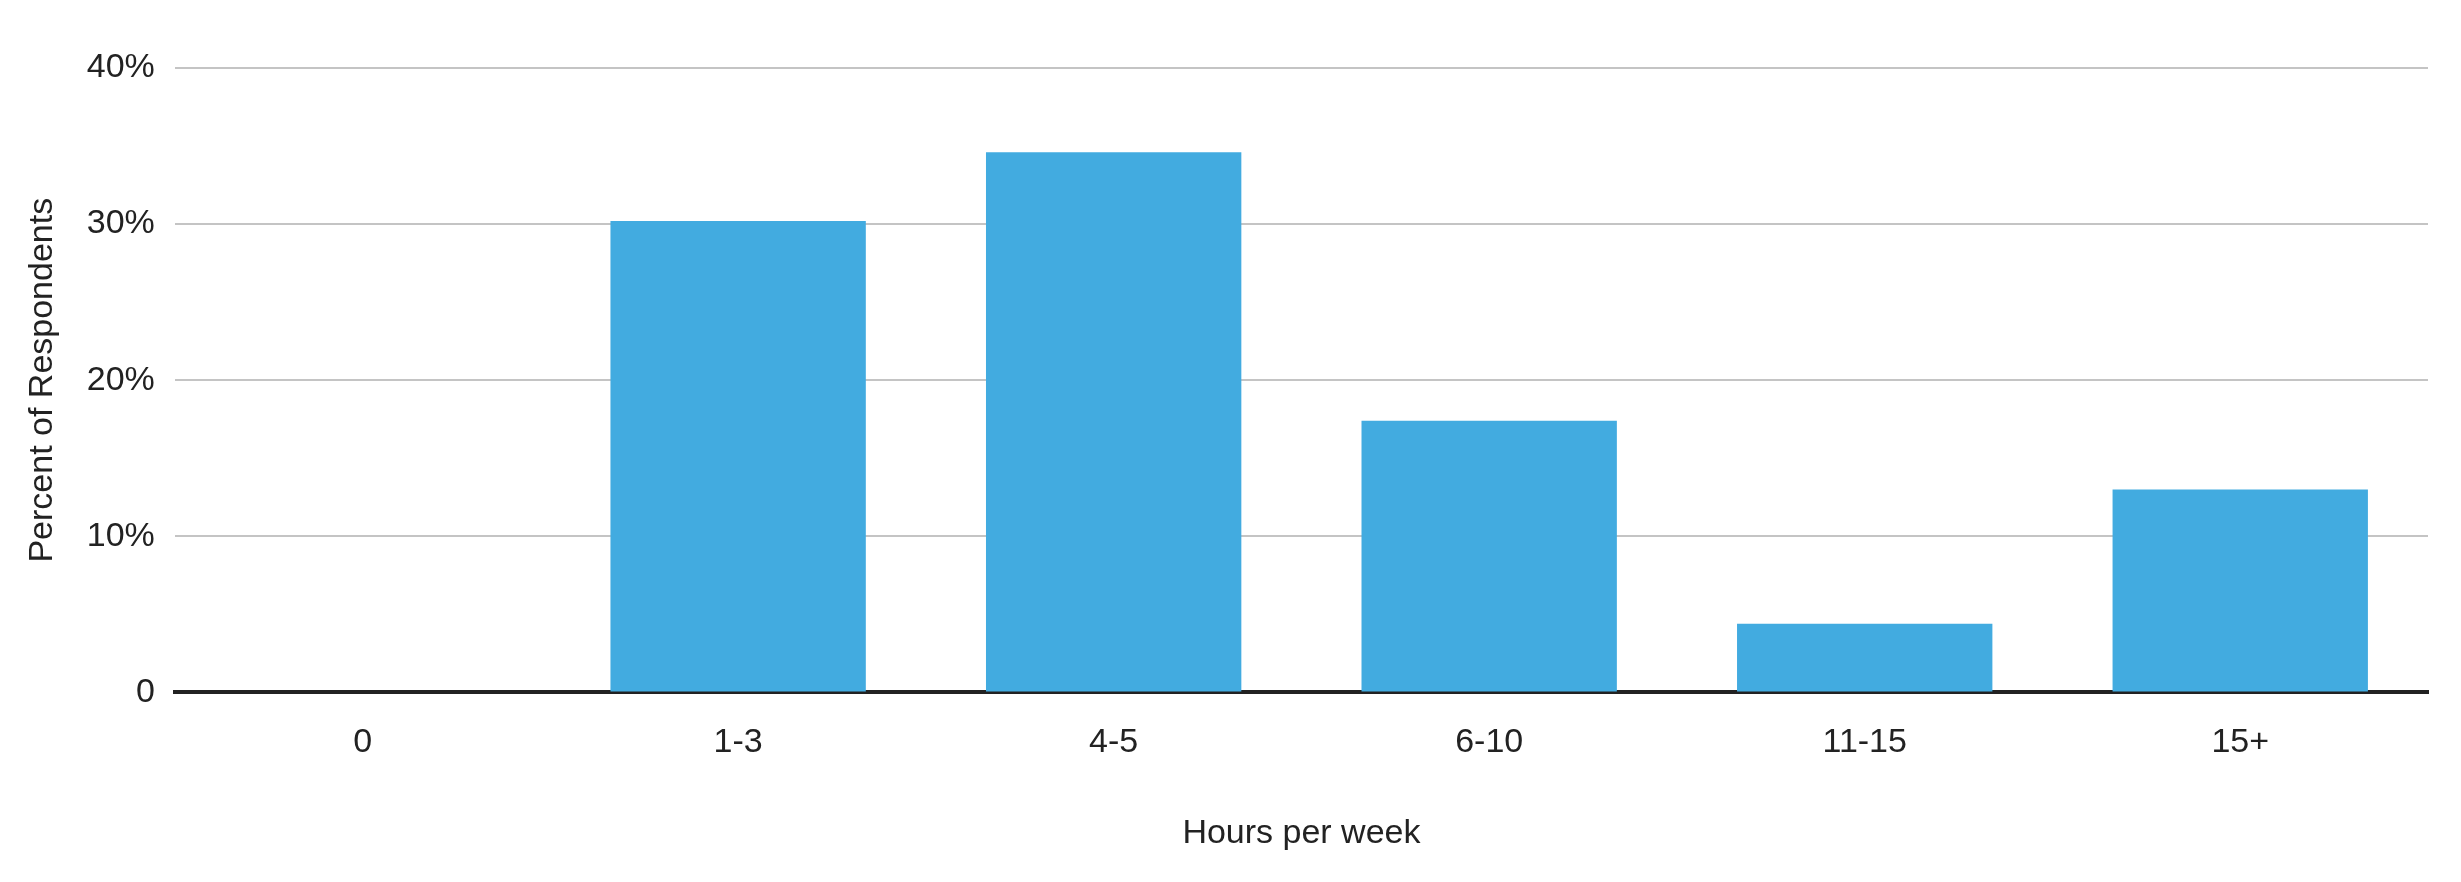  I want to click on y-tick-label: 10%, so click(120, 533).